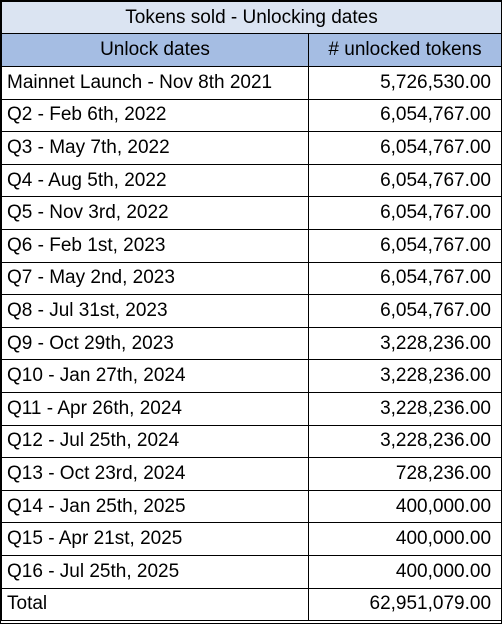 Image resolution: width=502 pixels, height=624 pixels. I want to click on table-row: Q12 - Jul 25th, 2024 3,228,236.00, so click(252, 441).